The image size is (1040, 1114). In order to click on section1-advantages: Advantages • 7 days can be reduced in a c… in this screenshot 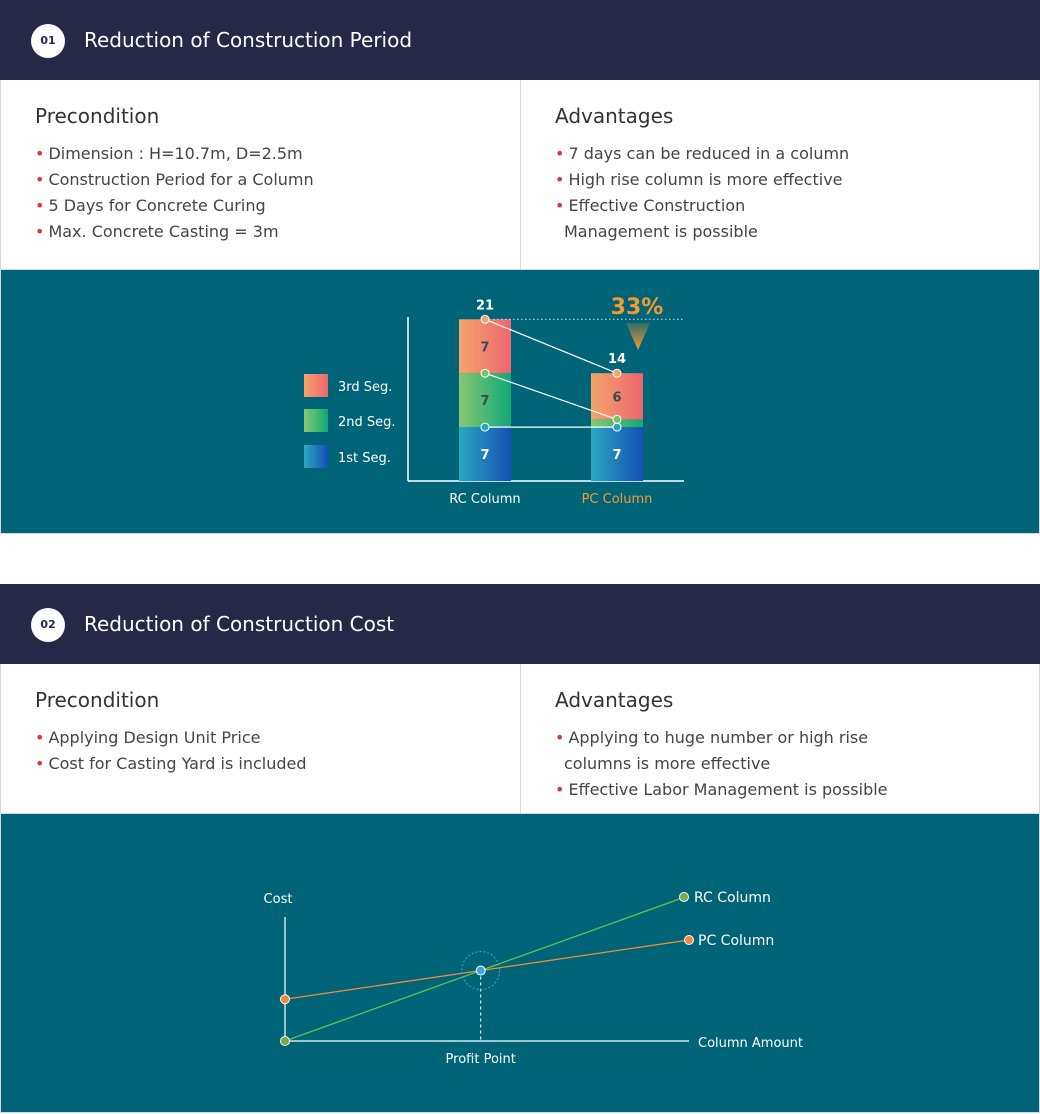, I will do `click(780, 174)`.